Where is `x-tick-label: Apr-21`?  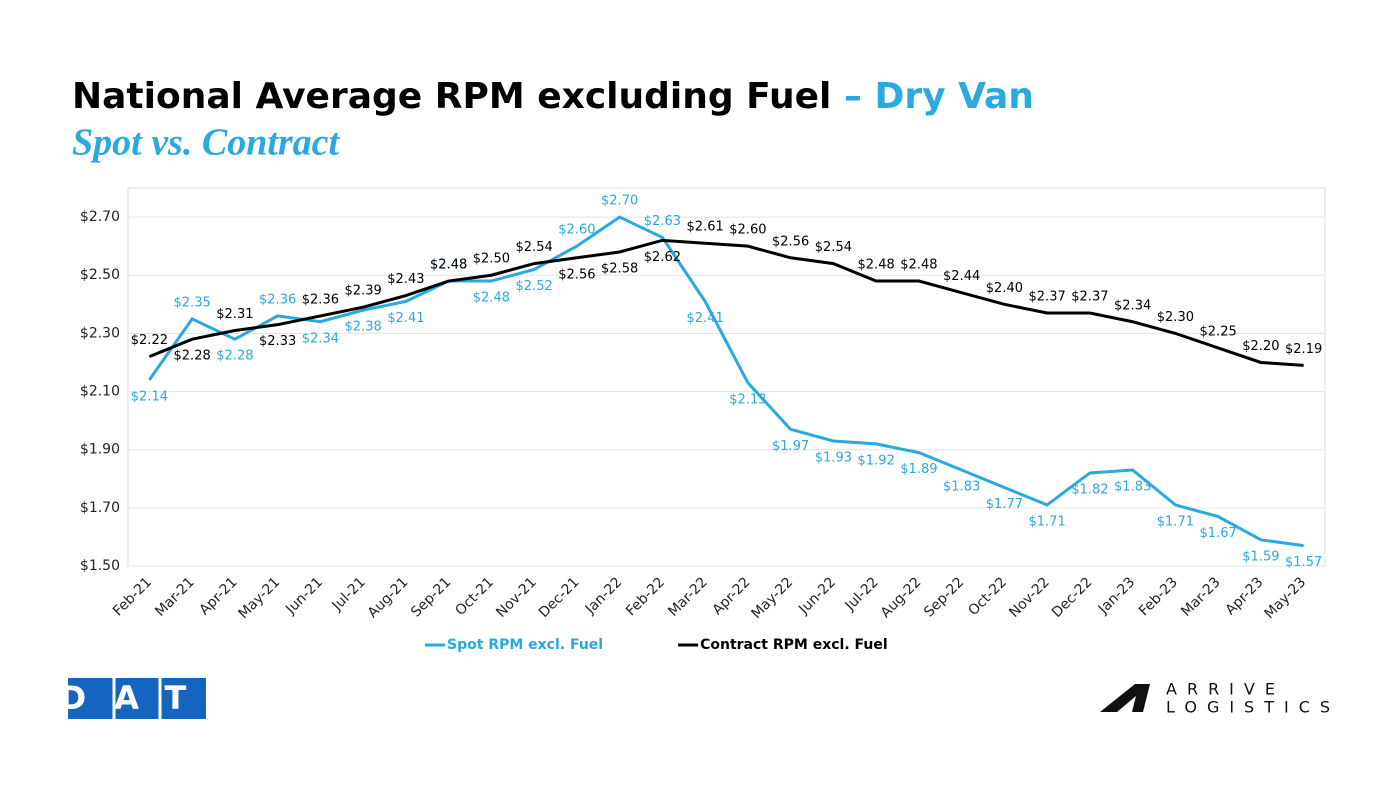
x-tick-label: Apr-21 is located at coordinates (219, 596).